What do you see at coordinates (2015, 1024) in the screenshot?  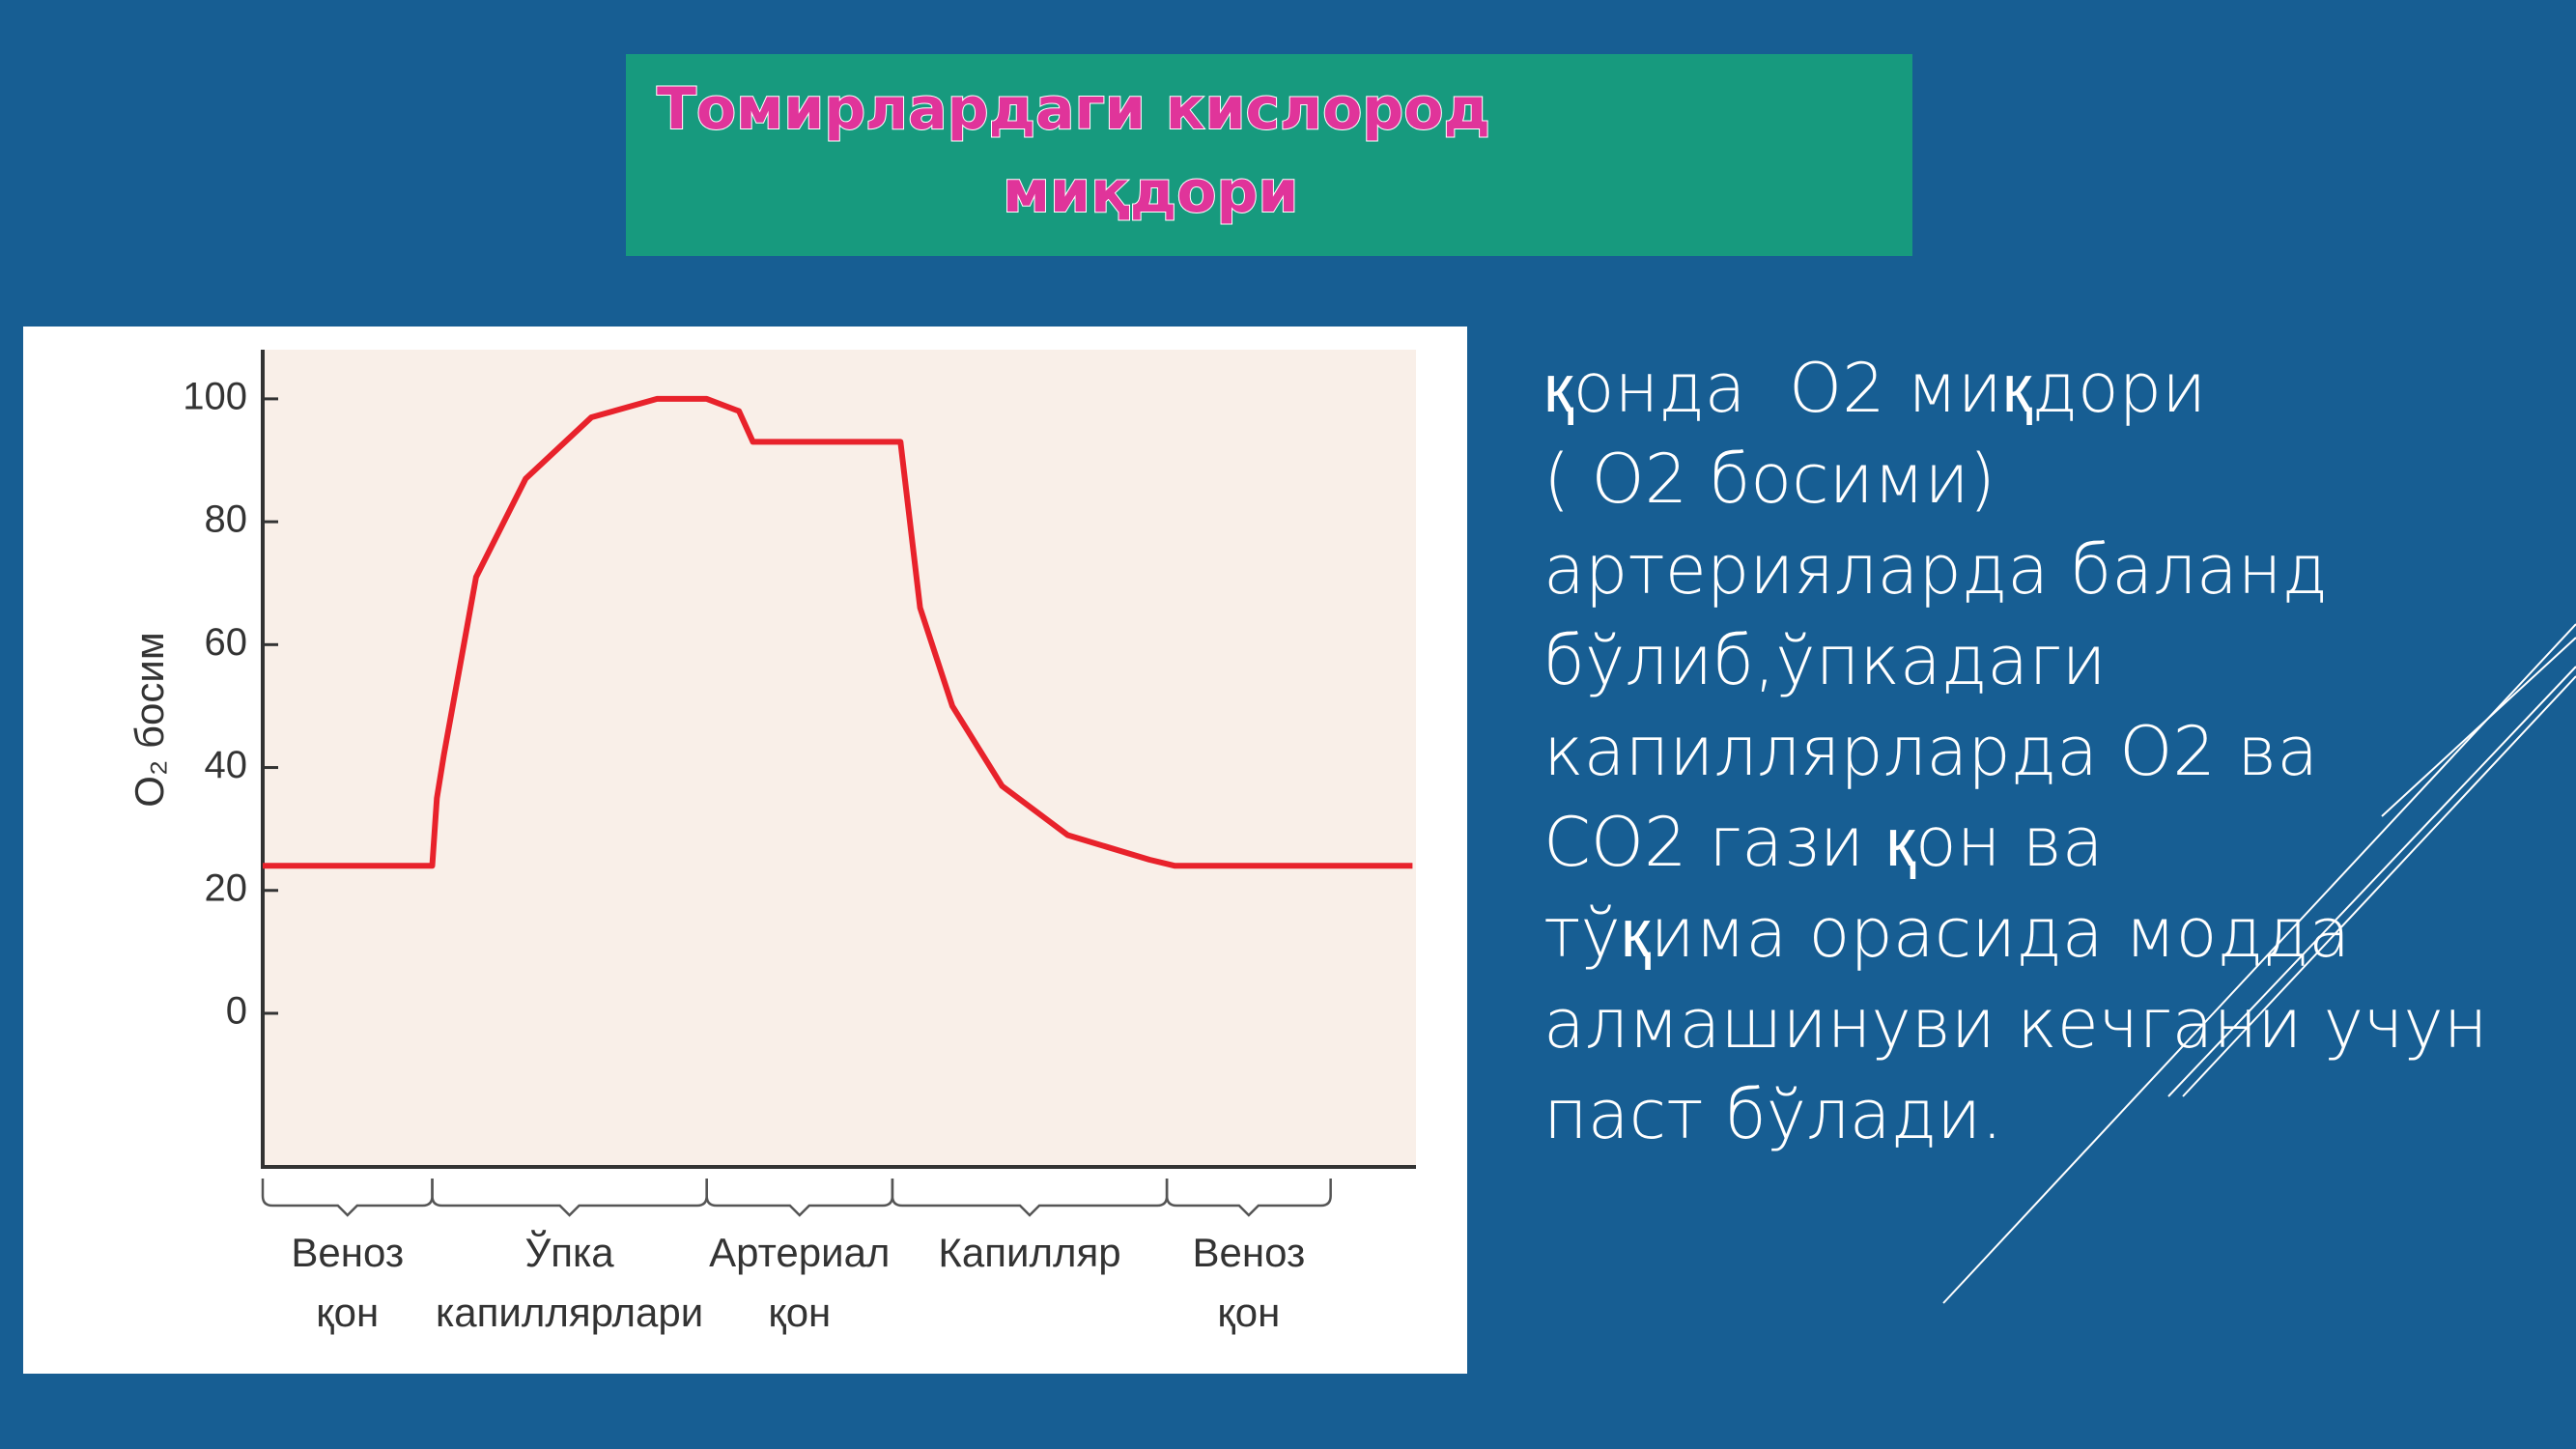 I see `body-line: алмашинуви кечгани учун` at bounding box center [2015, 1024].